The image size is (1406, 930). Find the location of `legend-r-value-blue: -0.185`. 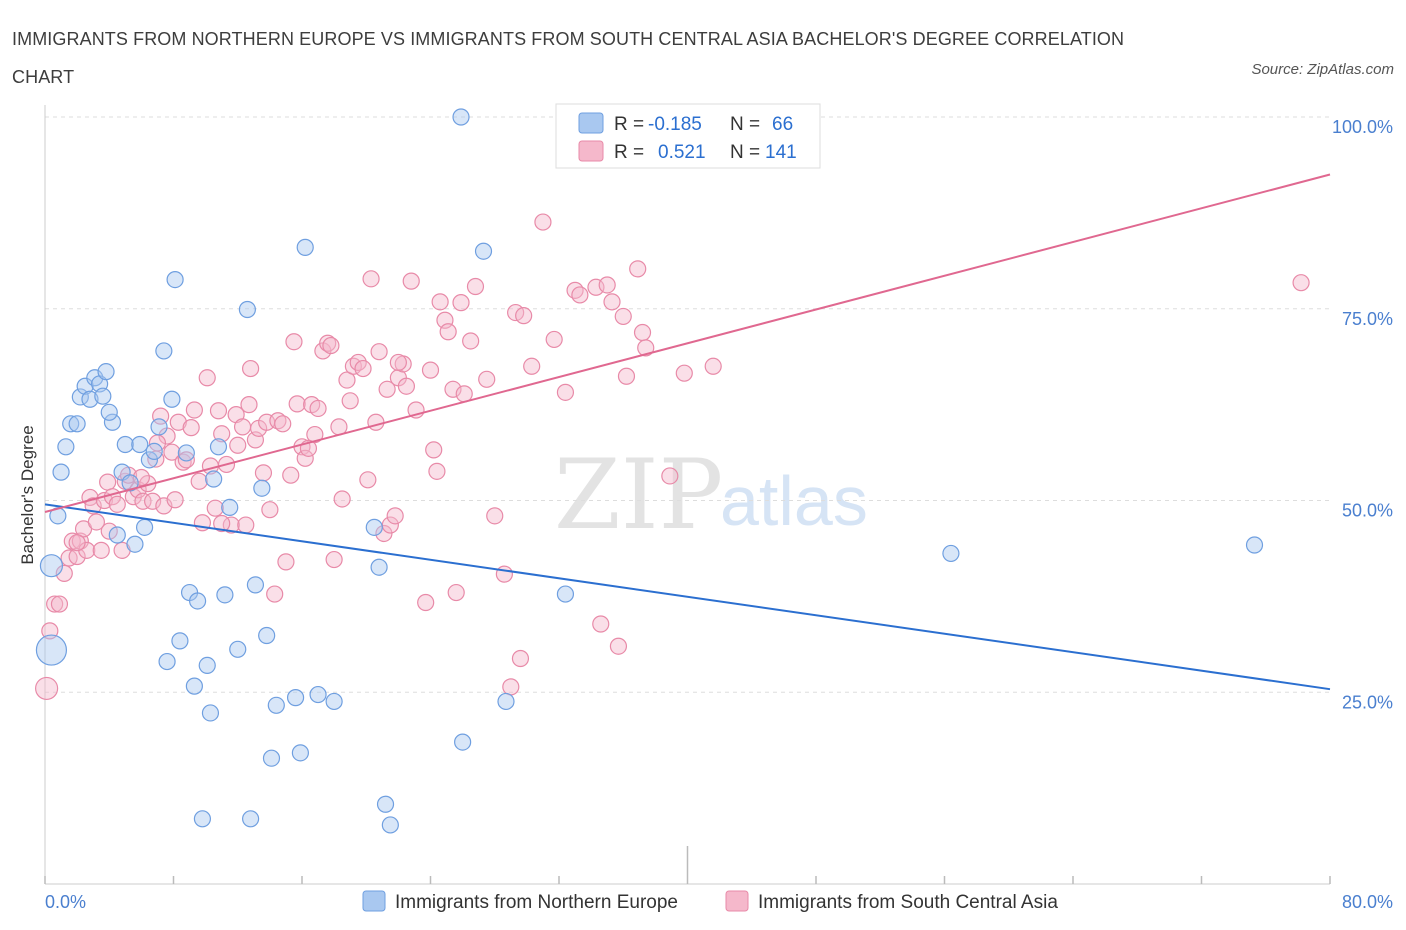

legend-r-value-blue: -0.185 is located at coordinates (675, 124).